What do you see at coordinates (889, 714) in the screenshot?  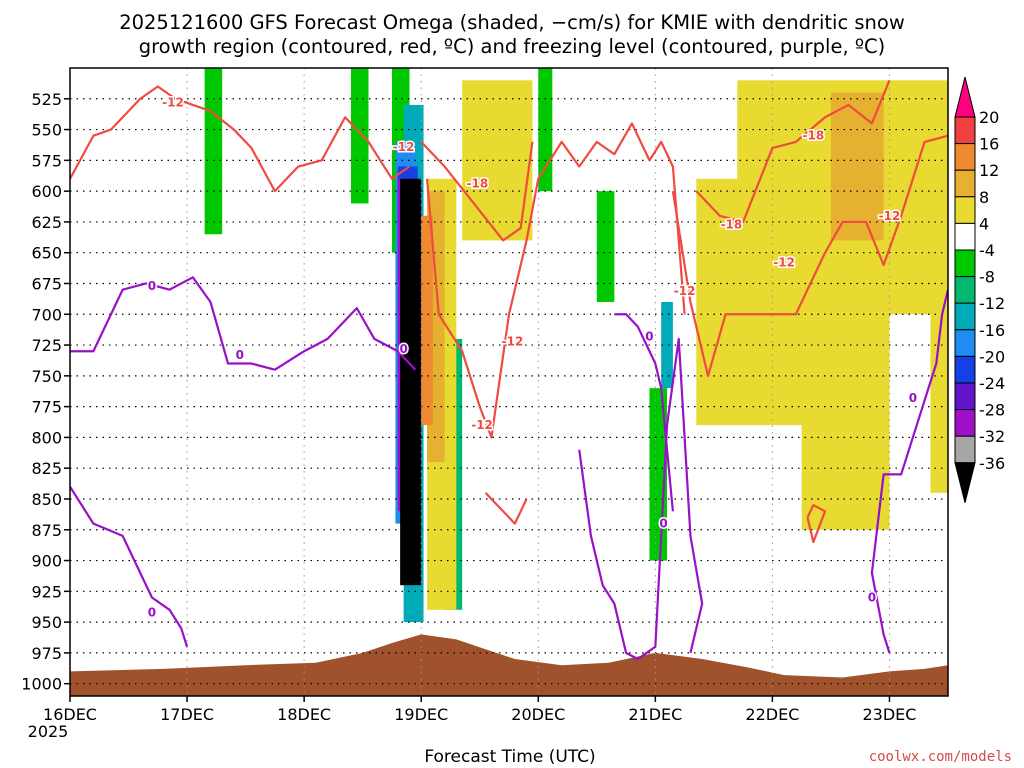 I see `x-tick-label: 23DEC` at bounding box center [889, 714].